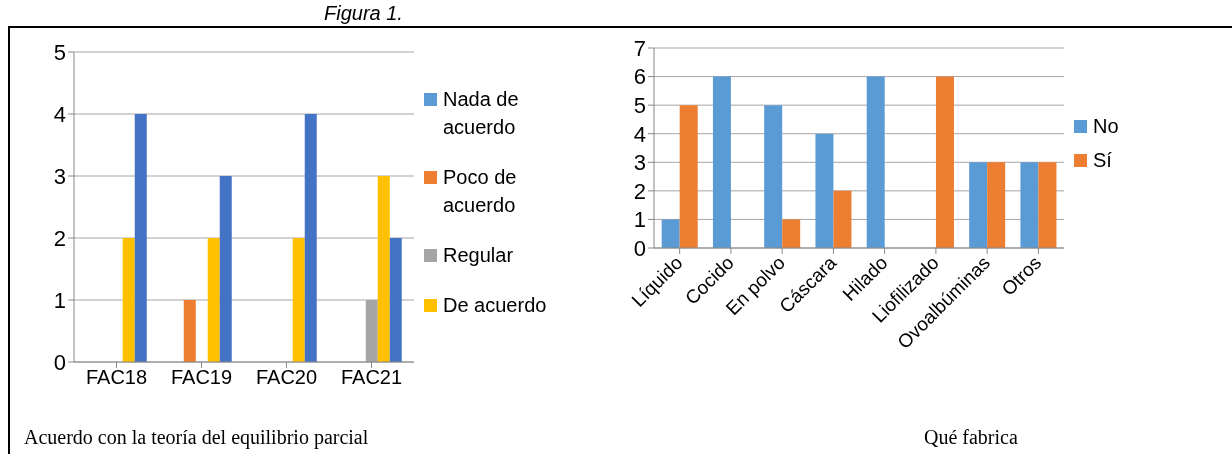 This screenshot has height=462, width=1232. Describe the element at coordinates (971, 437) in the screenshot. I see `text: Qué fabrica` at that location.